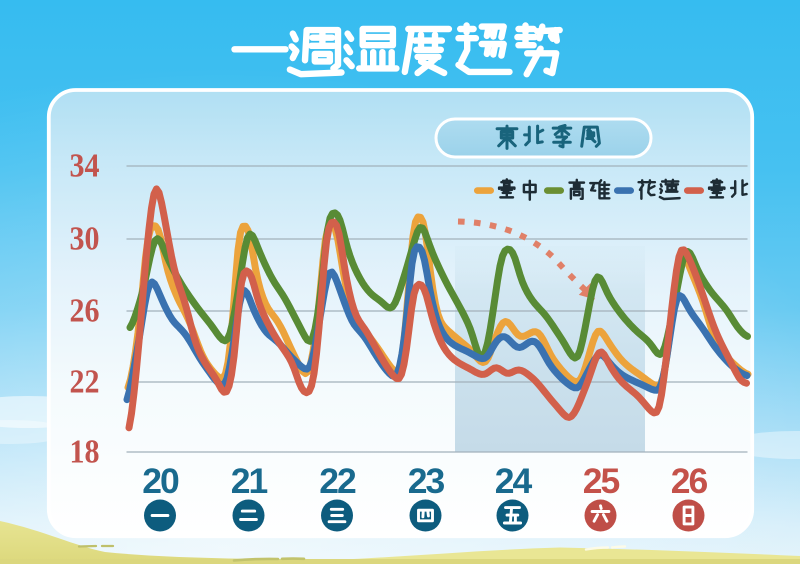  What do you see at coordinates (249, 481) in the screenshot?
I see `svg-text: 21` at bounding box center [249, 481].